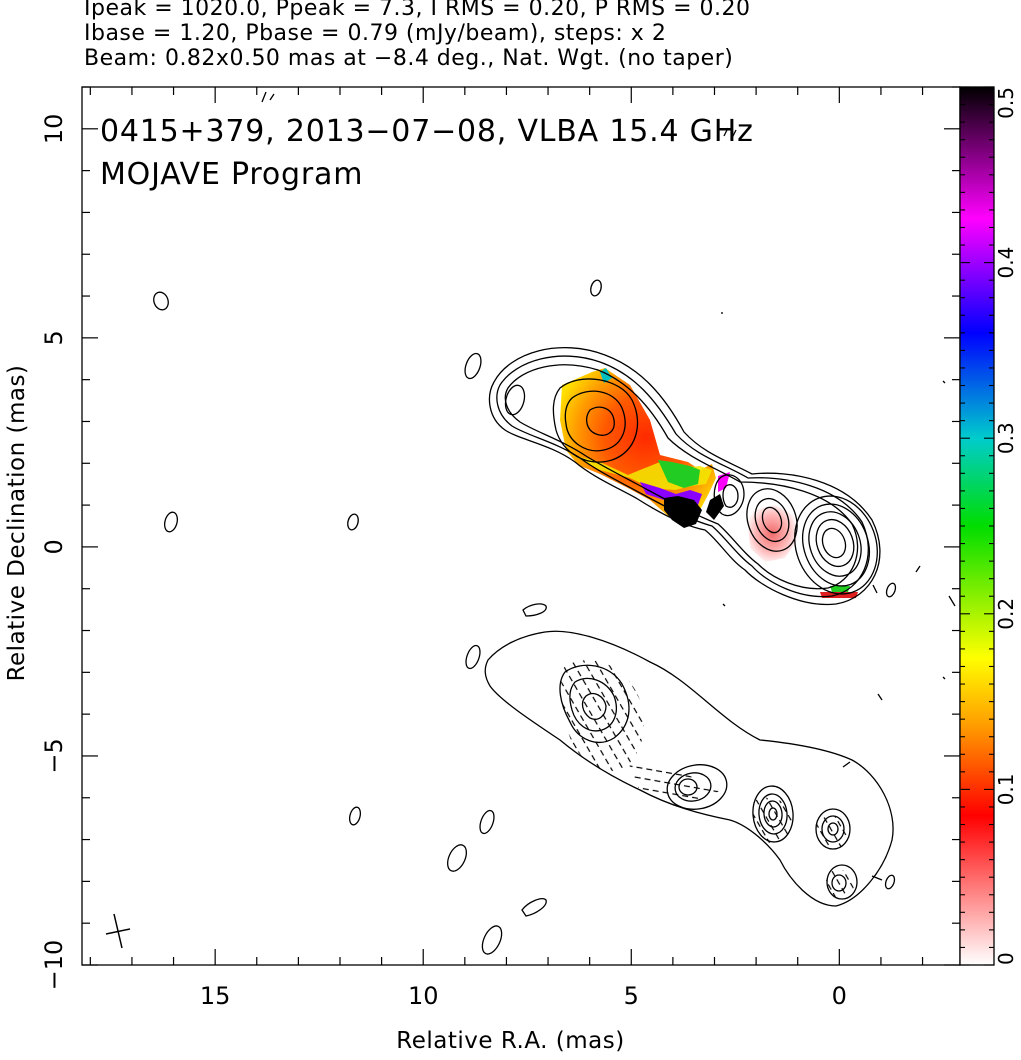 Image resolution: width=1021 pixels, height=1060 pixels. Describe the element at coordinates (1006, 438) in the screenshot. I see `colorbar-tick-label: 0.3` at that location.